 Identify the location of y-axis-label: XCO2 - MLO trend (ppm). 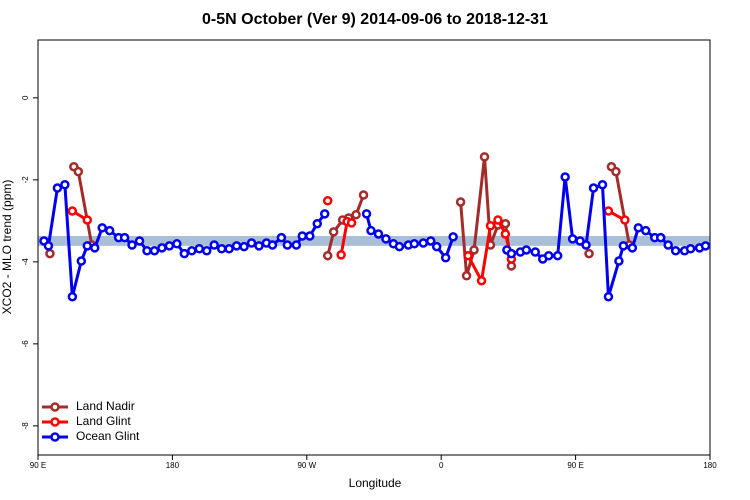
(7, 247).